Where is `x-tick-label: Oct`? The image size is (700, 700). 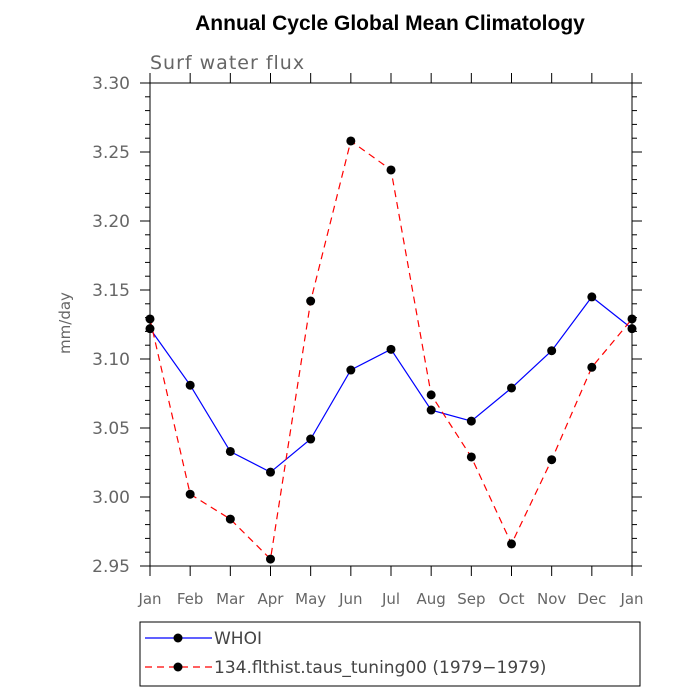
x-tick-label: Oct is located at coordinates (512, 599).